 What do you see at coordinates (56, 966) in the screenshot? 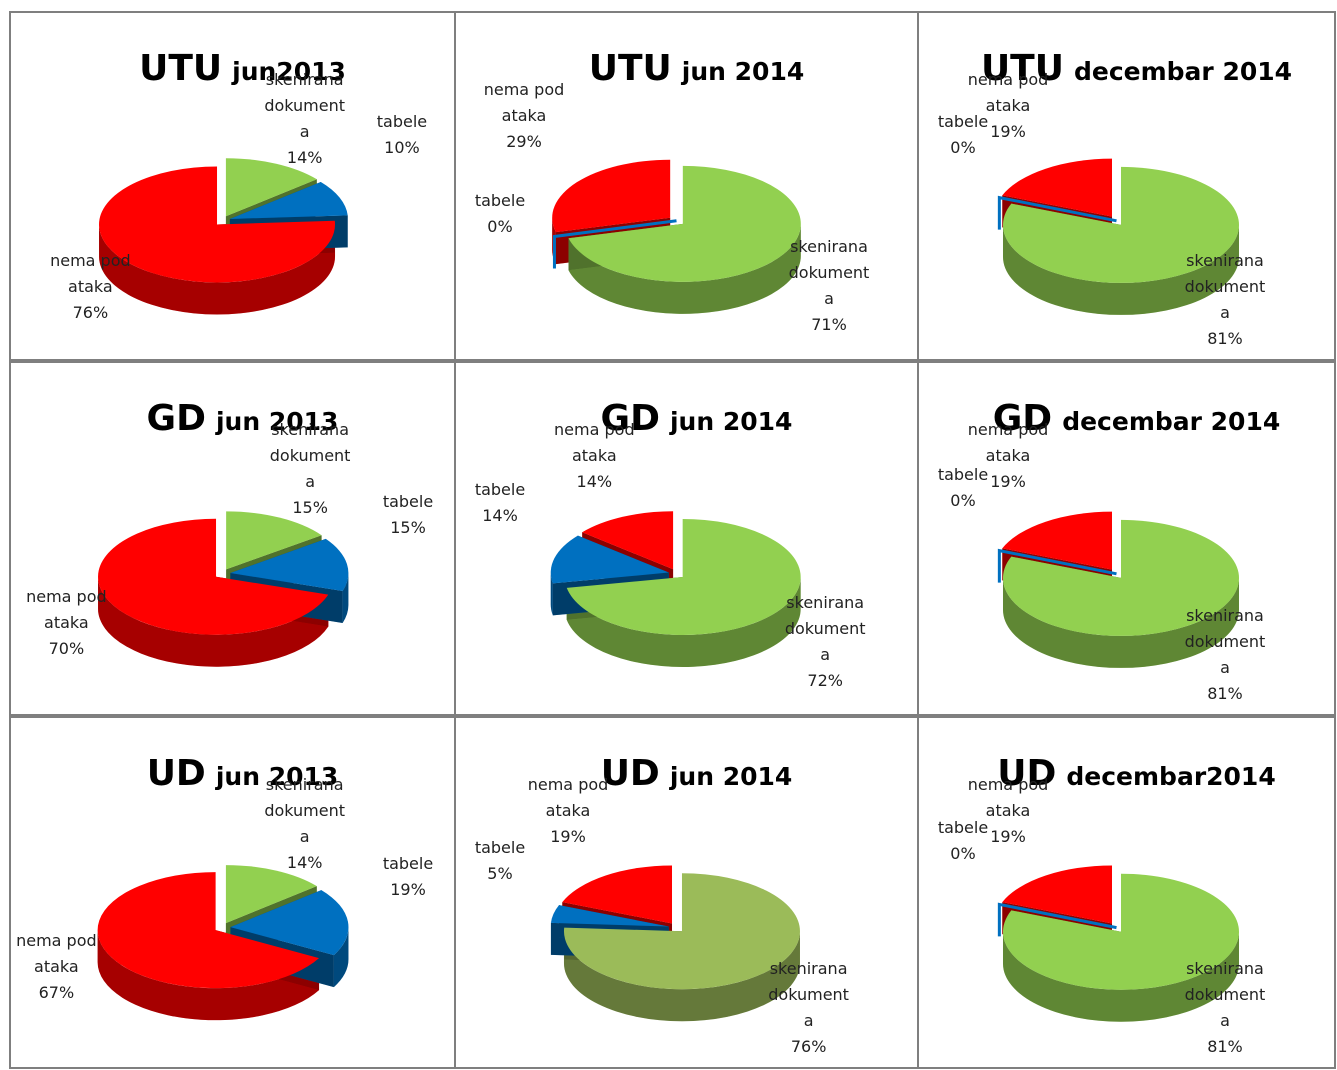
I see `data-label: nema podataka 67%` at bounding box center [56, 966].